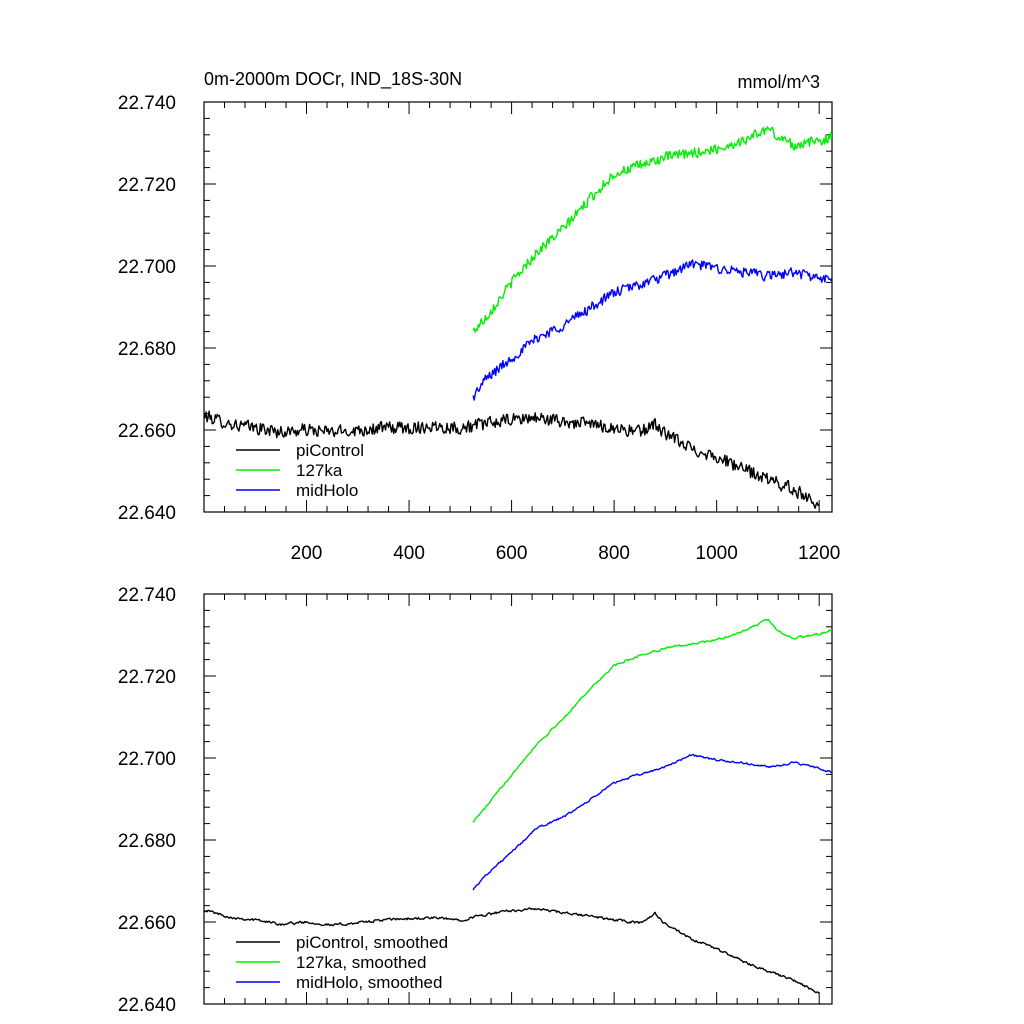 Image resolution: width=1024 pixels, height=1024 pixels. Describe the element at coordinates (614, 553) in the screenshot. I see `x-tick-label: 800` at that location.